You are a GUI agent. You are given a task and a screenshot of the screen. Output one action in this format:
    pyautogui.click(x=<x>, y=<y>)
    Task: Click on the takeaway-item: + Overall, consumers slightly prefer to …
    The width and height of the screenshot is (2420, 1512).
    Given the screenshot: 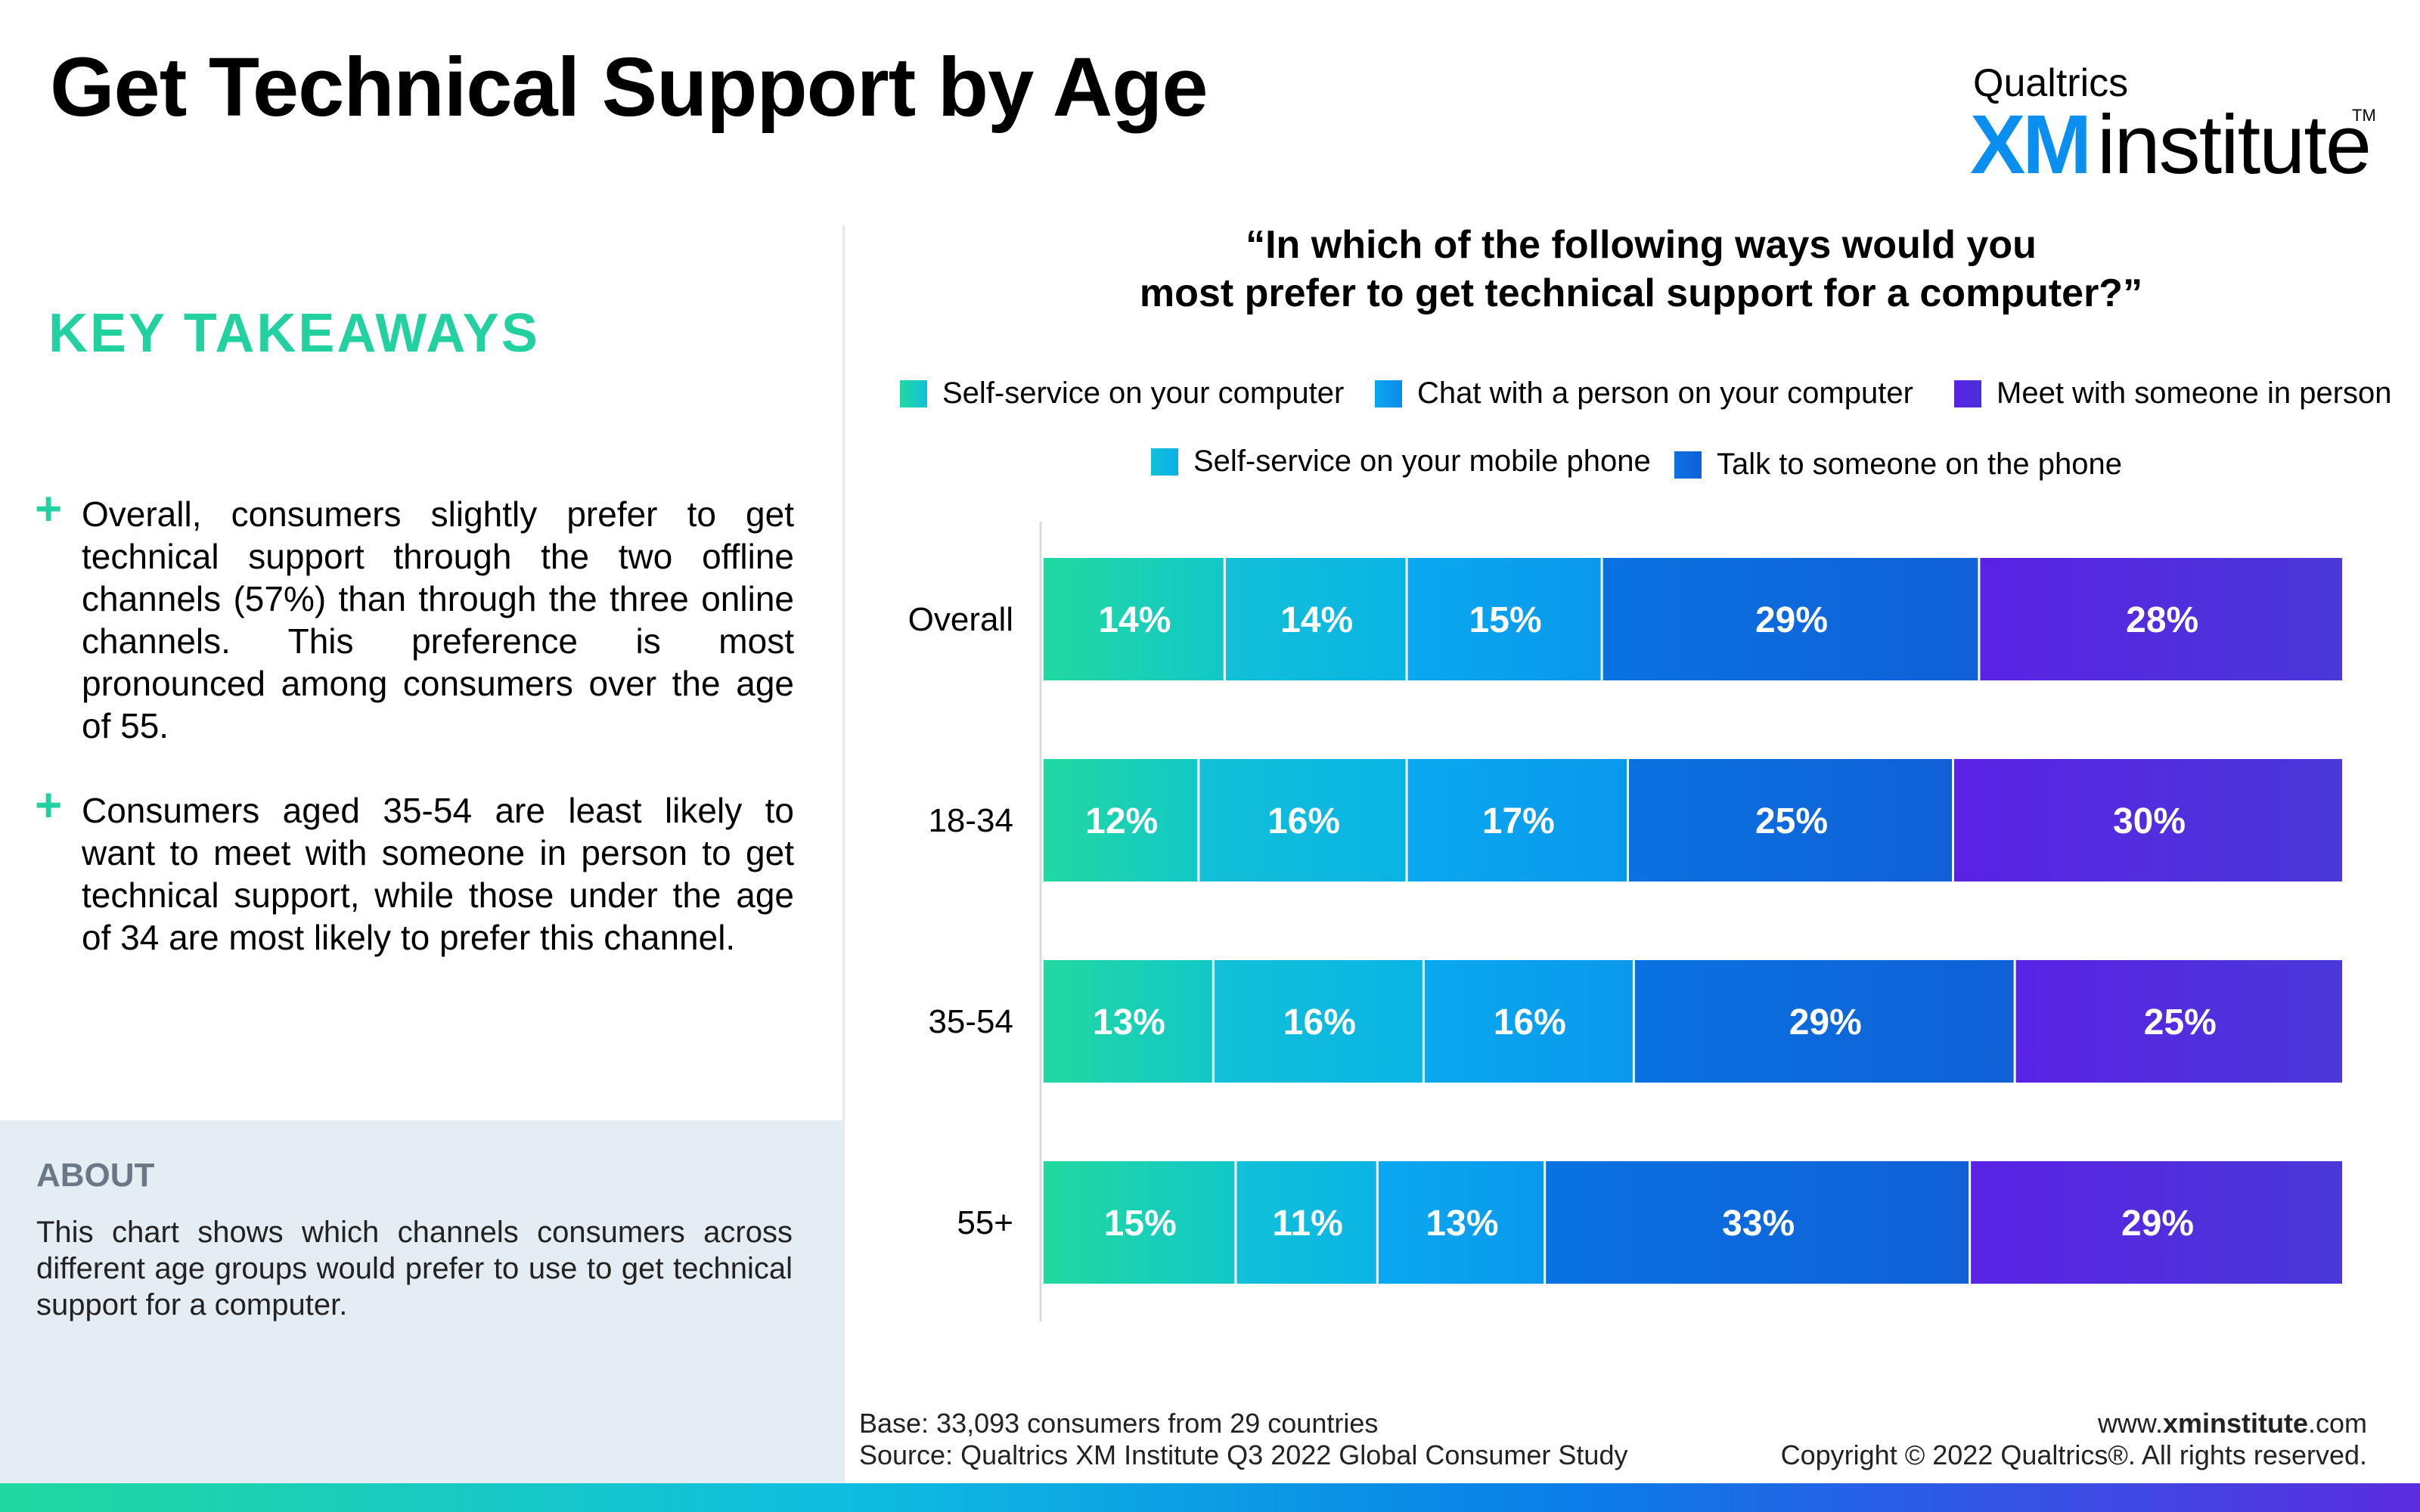 What is the action you would take?
    pyautogui.click(x=414, y=616)
    